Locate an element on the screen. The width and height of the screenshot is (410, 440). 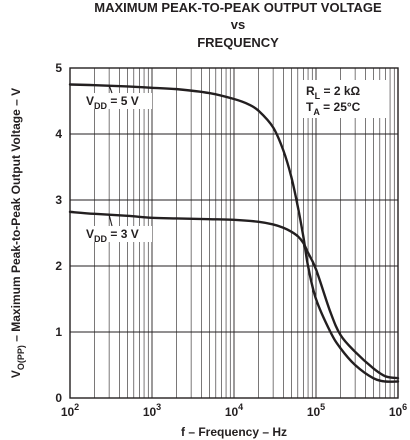
x-tick-label: 10⁶ is located at coordinates (398, 410).